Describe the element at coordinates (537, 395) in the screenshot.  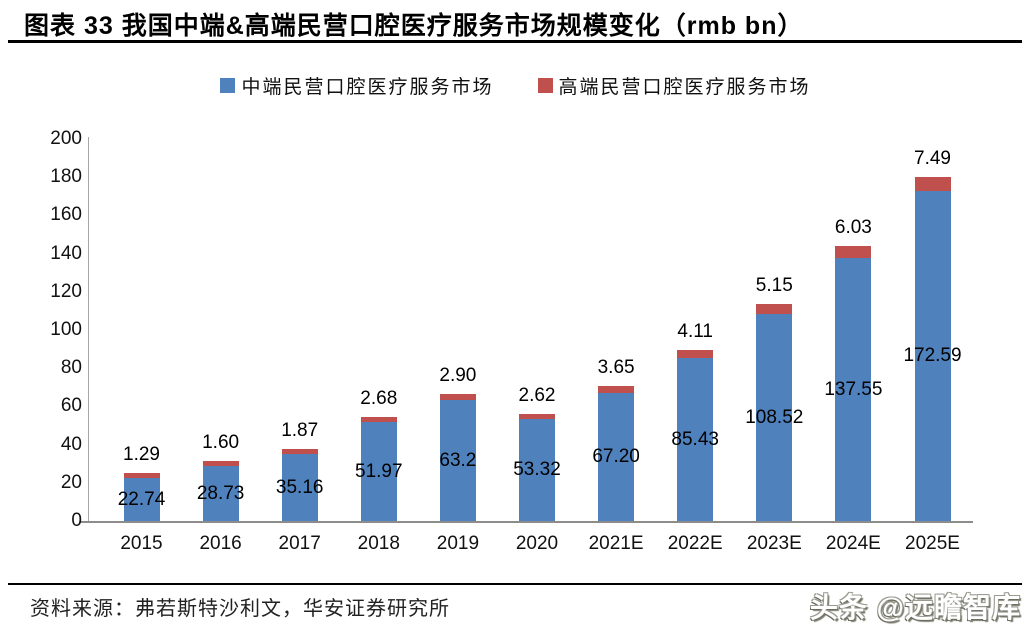
I see `value-label-high-2020: 2.62` at that location.